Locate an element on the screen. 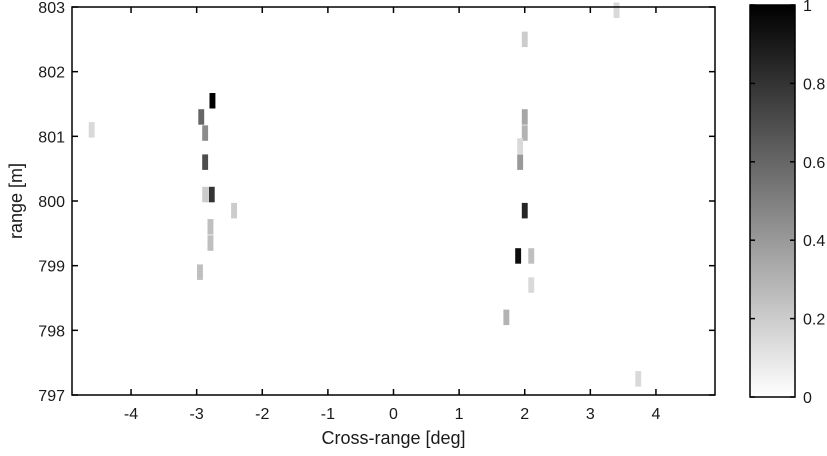  colorbar-ticks is located at coordinates (772, 201).